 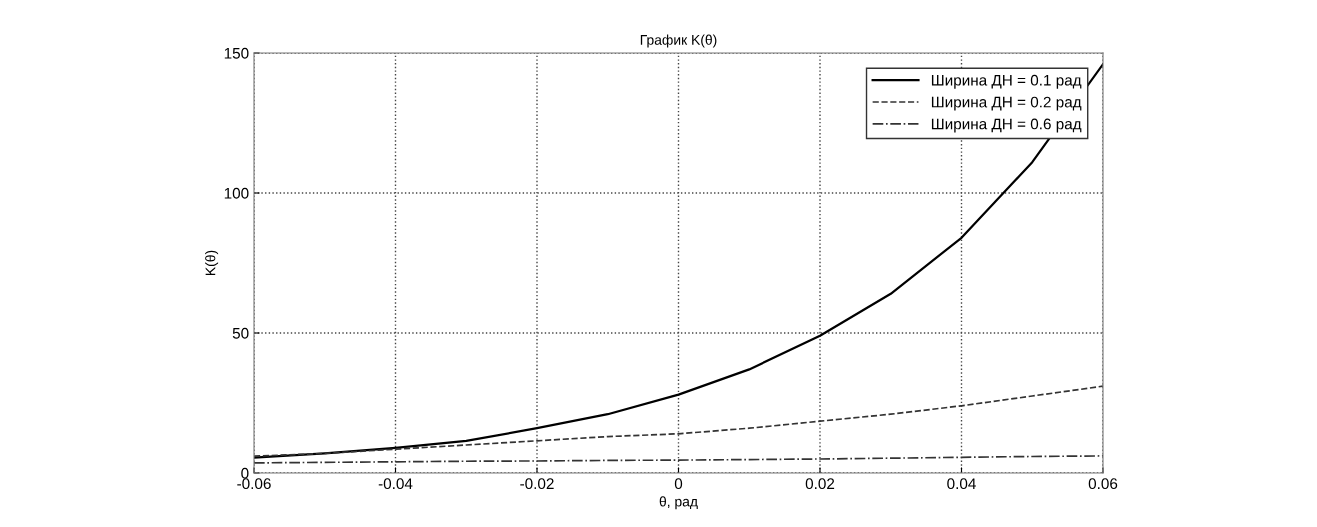 What do you see at coordinates (678, 484) in the screenshot?
I see `x-tick-label: 0` at bounding box center [678, 484].